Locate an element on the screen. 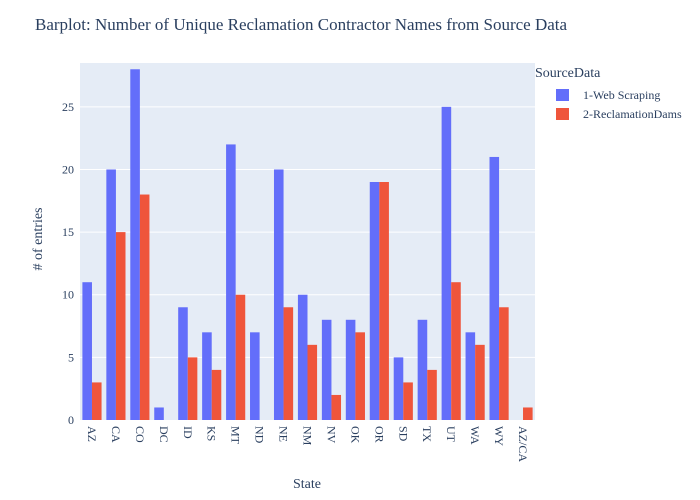 This screenshot has width=700, height=500. x-tick-label: WA is located at coordinates (475, 435).